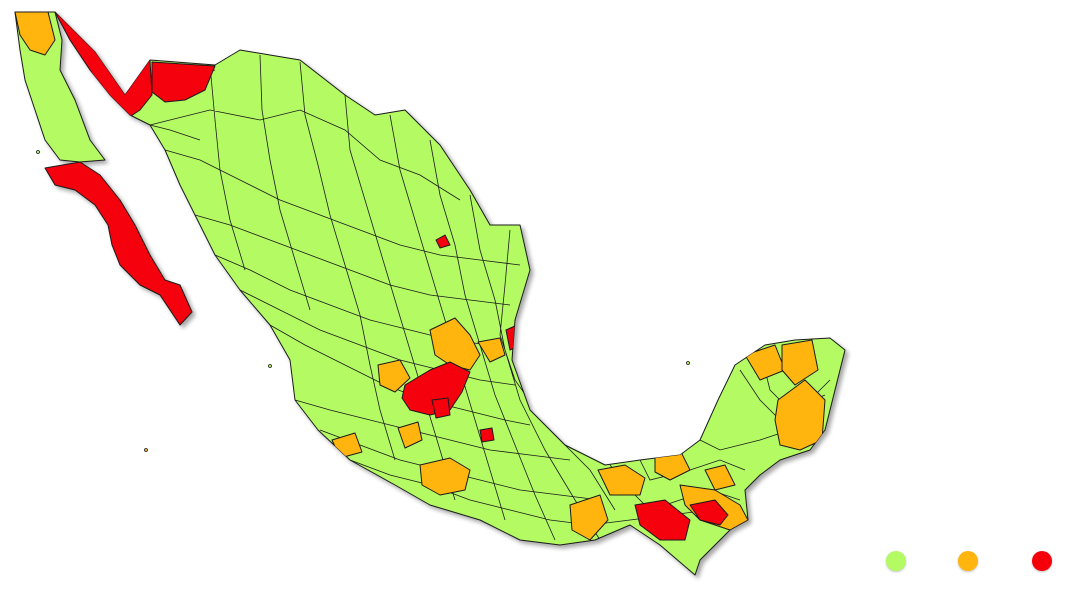 Image resolution: width=1080 pixels, height=593 pixels. Describe the element at coordinates (688, 363) in the screenshot. I see `island-alacranes` at that location.